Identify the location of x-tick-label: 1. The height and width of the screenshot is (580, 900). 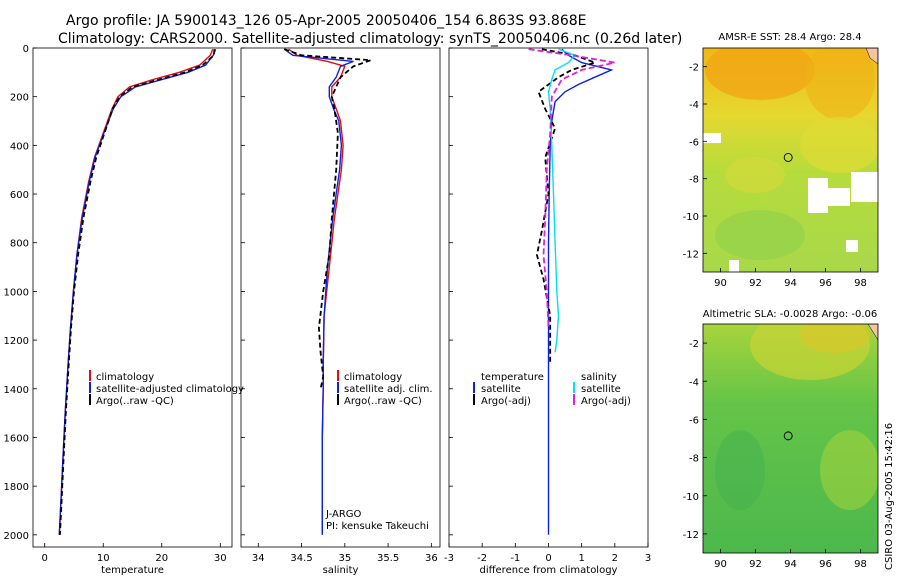
(581, 558).